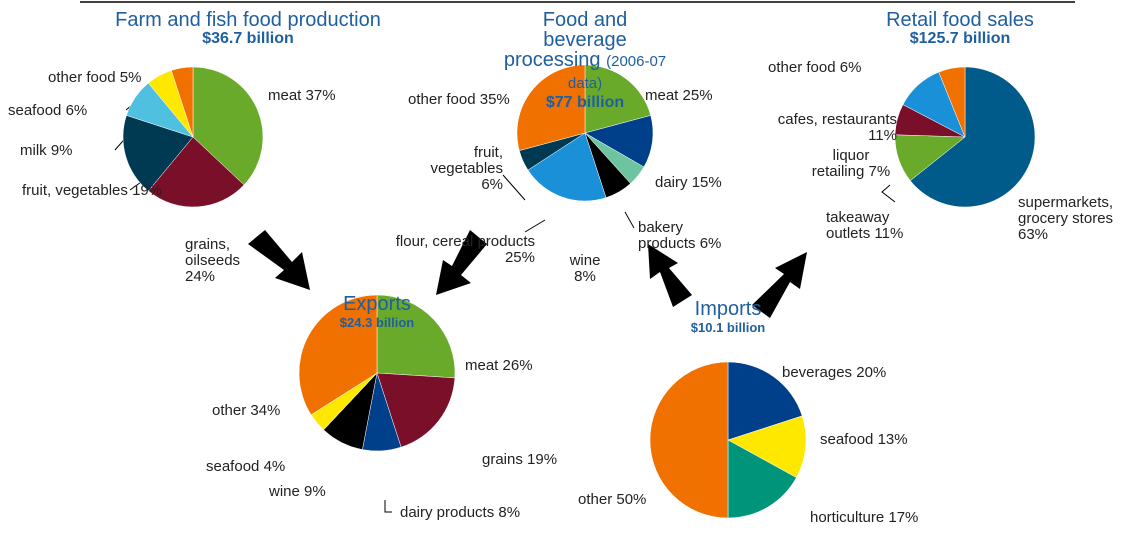  I want to click on slice-label: wine 9%, so click(309, 492).